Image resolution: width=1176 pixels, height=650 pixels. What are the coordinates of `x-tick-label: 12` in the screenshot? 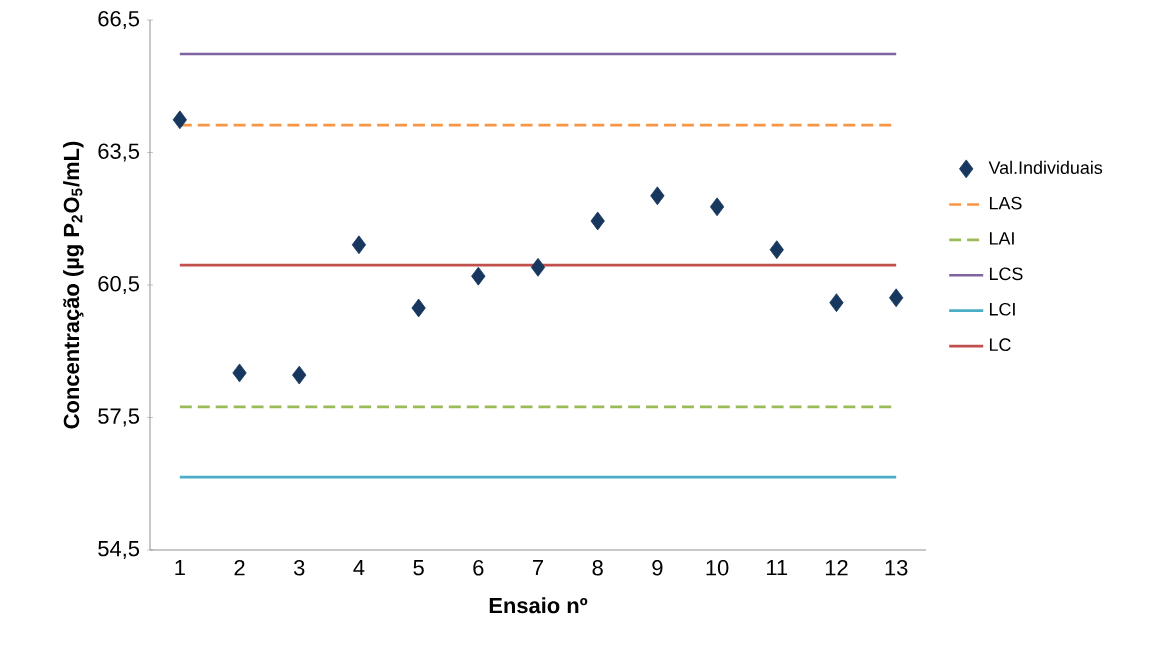 It's located at (836, 568).